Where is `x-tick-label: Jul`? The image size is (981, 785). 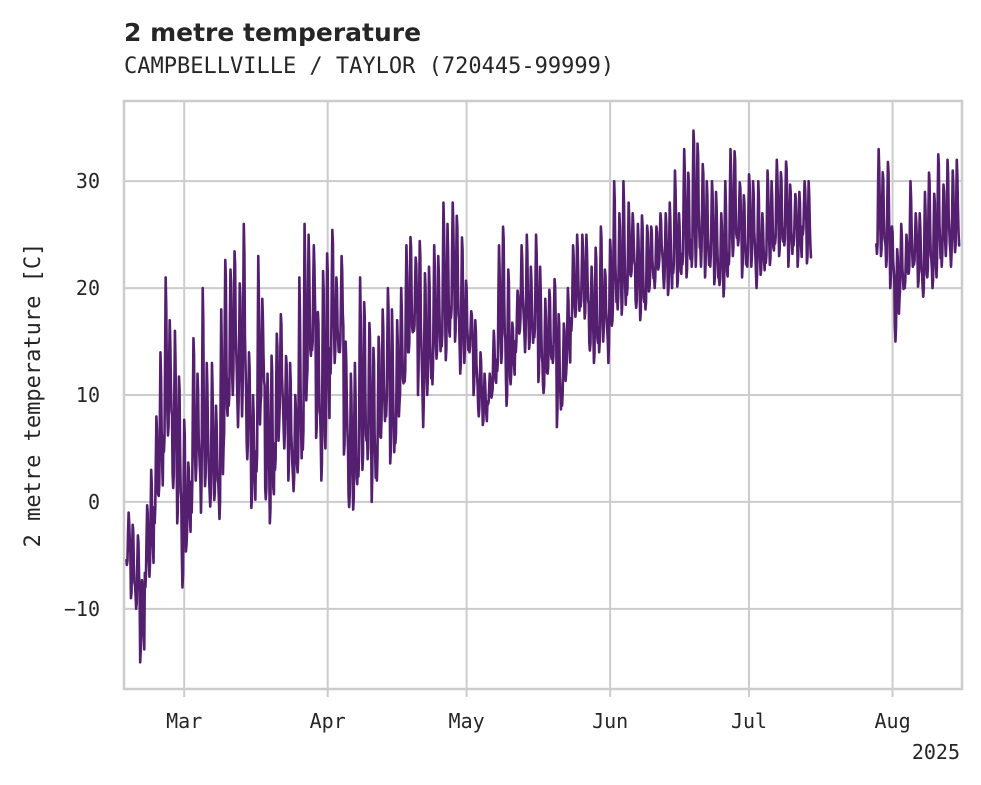
x-tick-label: Jul is located at coordinates (749, 721).